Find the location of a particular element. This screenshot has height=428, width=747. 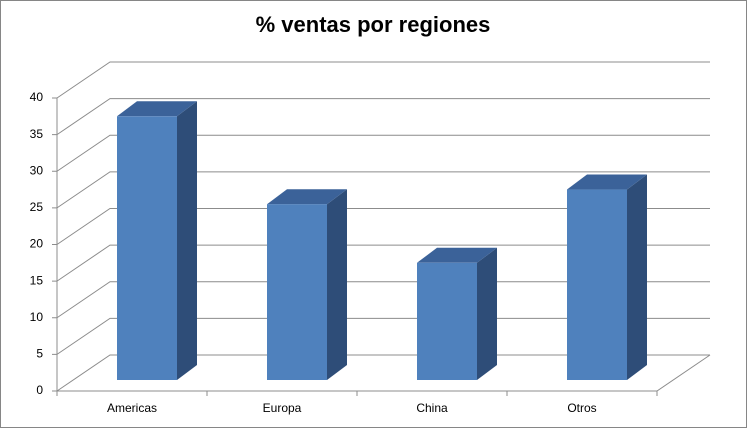

x-tick-label: Americas is located at coordinates (132, 408).